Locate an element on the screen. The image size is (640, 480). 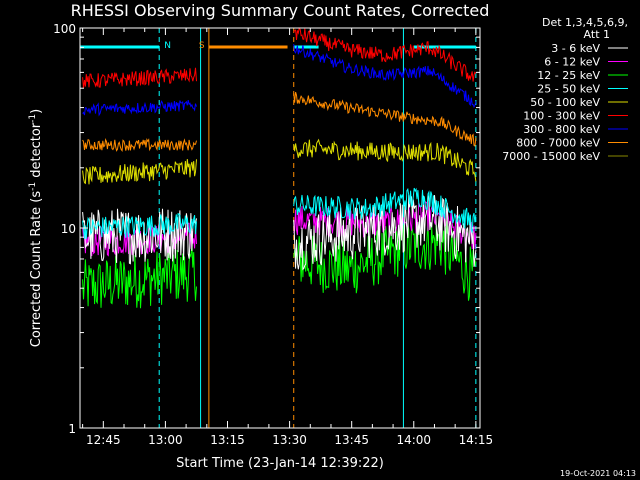
series-6-12kev-seg2 is located at coordinates (385, 225).